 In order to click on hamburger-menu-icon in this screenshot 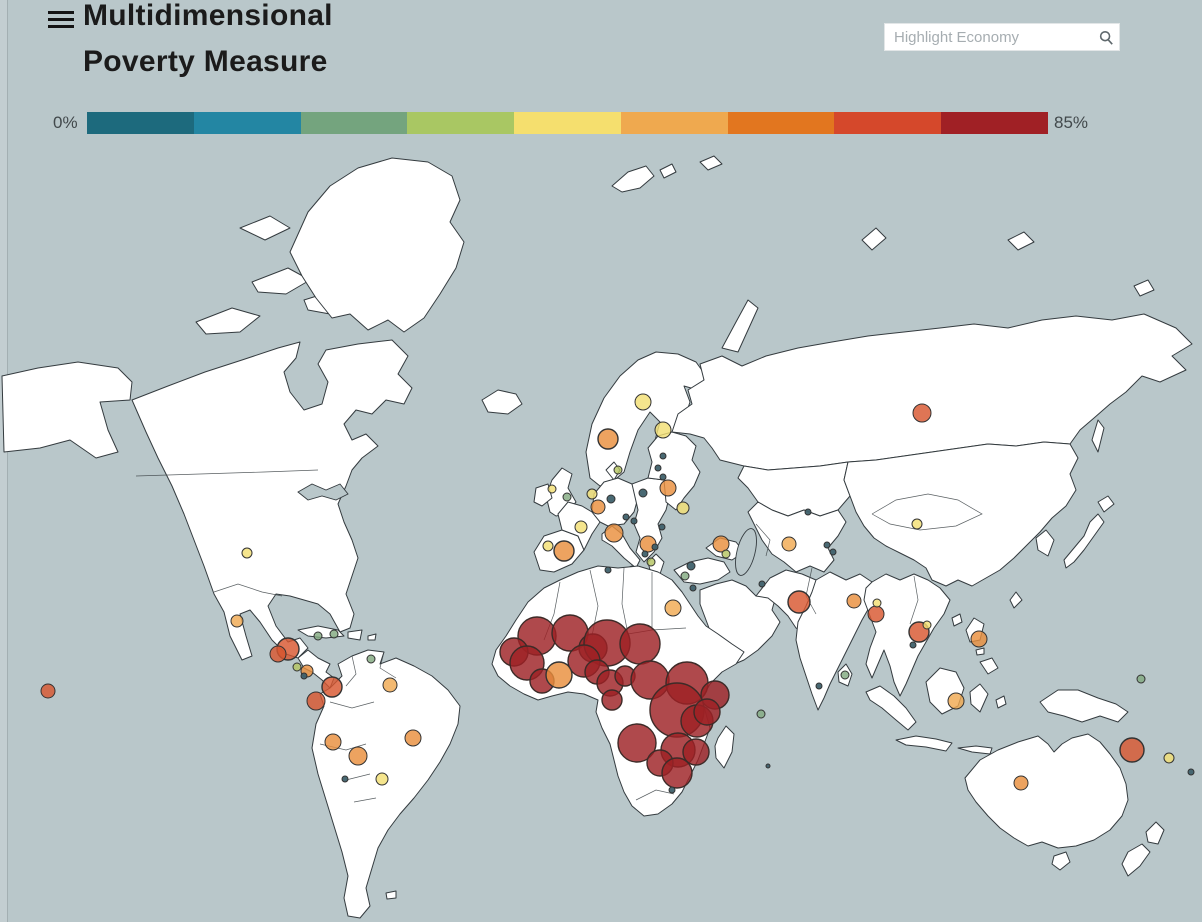, I will do `click(61, 20)`.